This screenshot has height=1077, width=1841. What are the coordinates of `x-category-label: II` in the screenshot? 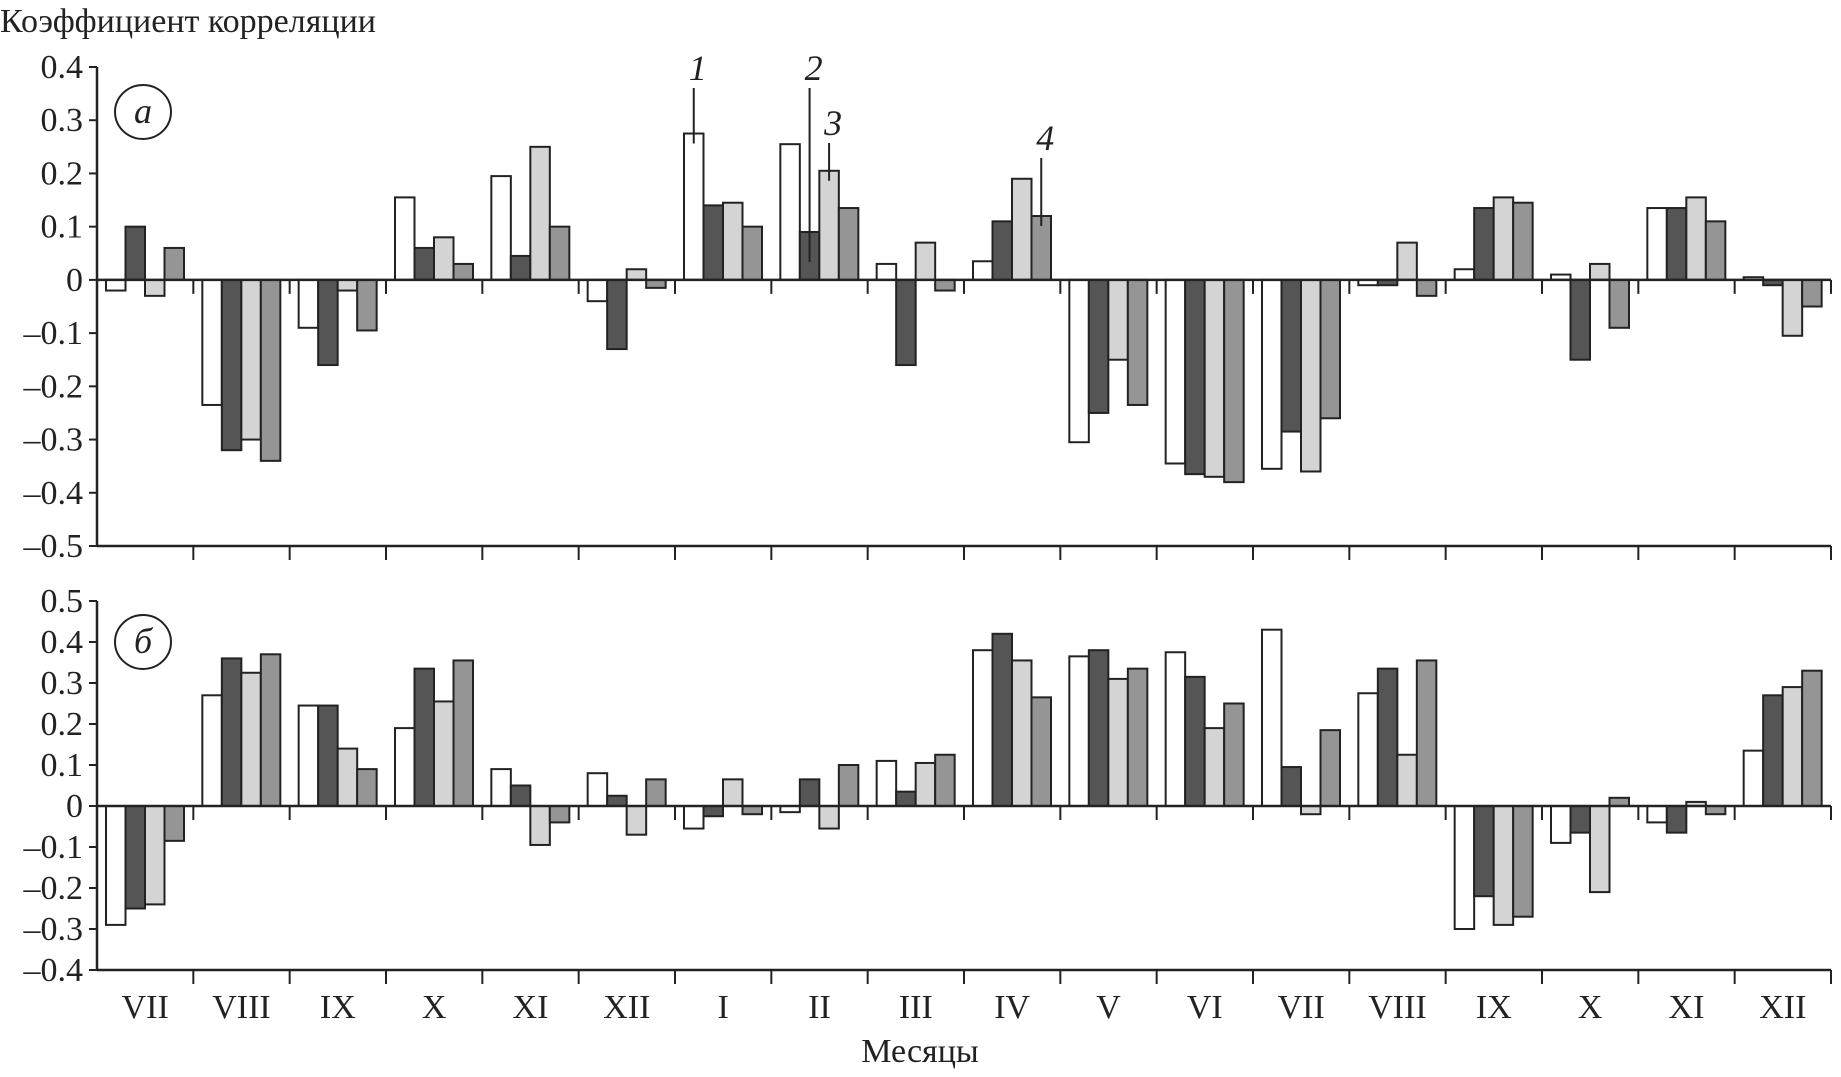 It's located at (819, 1007).